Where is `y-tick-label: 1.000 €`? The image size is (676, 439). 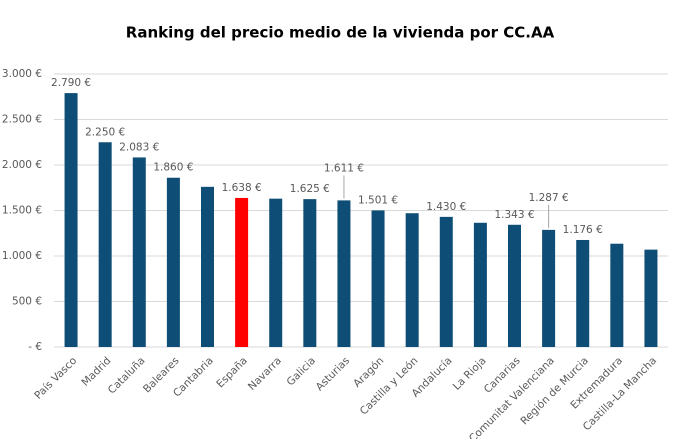
y-tick-label: 1.000 € is located at coordinates (22, 256).